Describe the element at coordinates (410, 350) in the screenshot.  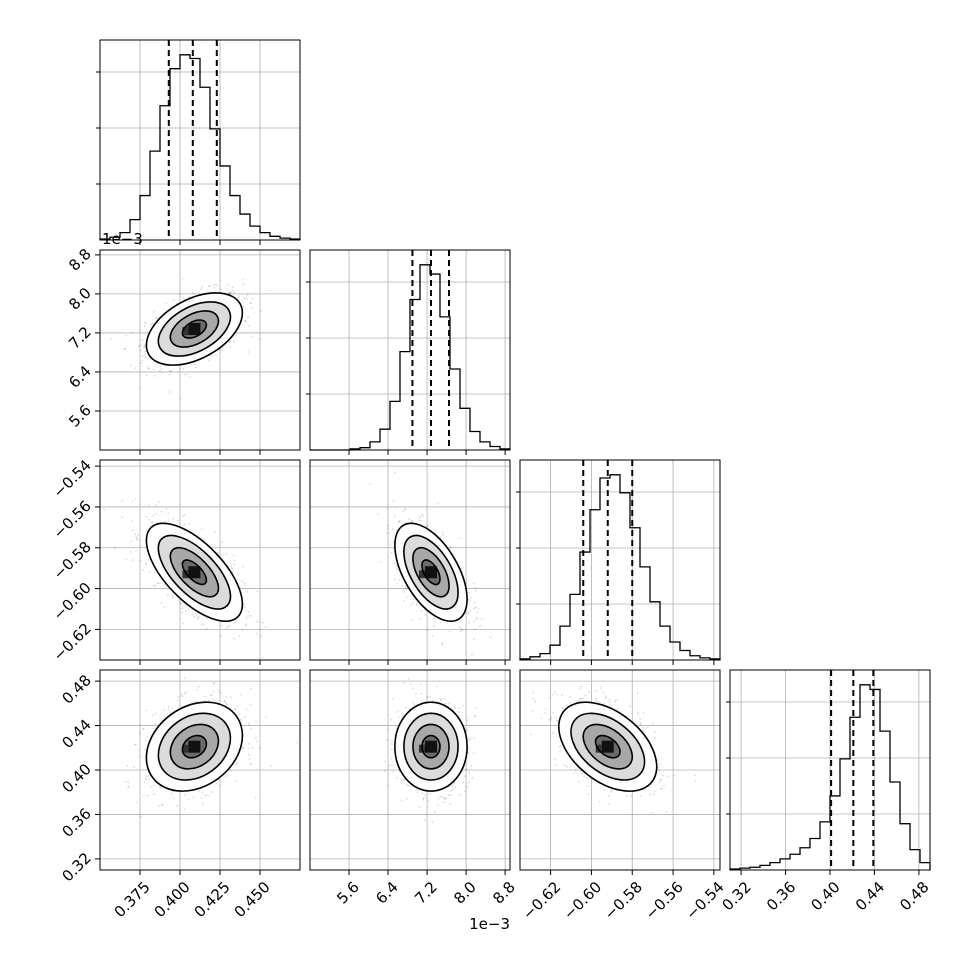
I see `panel-frame` at that location.